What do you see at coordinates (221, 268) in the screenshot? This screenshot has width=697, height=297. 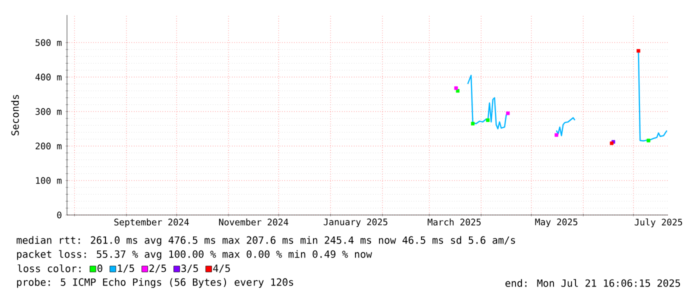 I see `legend-label: 4/5` at bounding box center [221, 268].